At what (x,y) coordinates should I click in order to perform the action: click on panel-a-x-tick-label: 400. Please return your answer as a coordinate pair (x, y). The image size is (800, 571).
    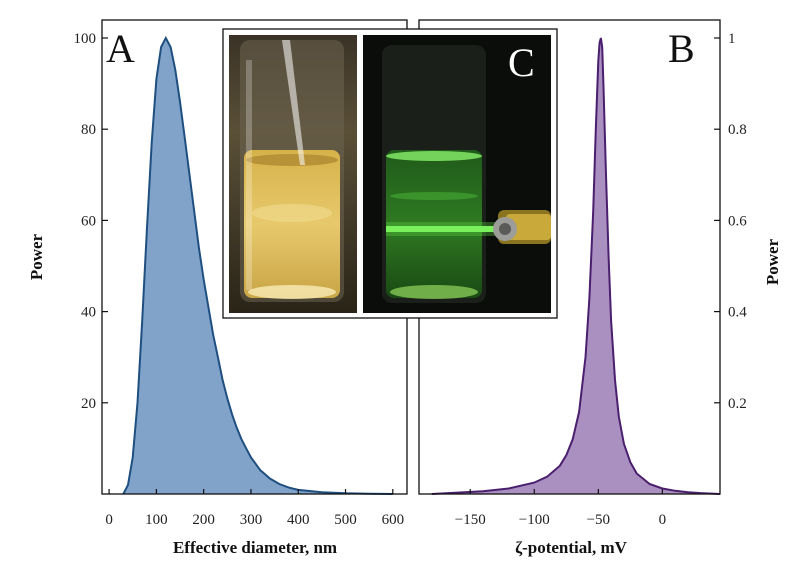
    Looking at the image, I should click on (298, 520).